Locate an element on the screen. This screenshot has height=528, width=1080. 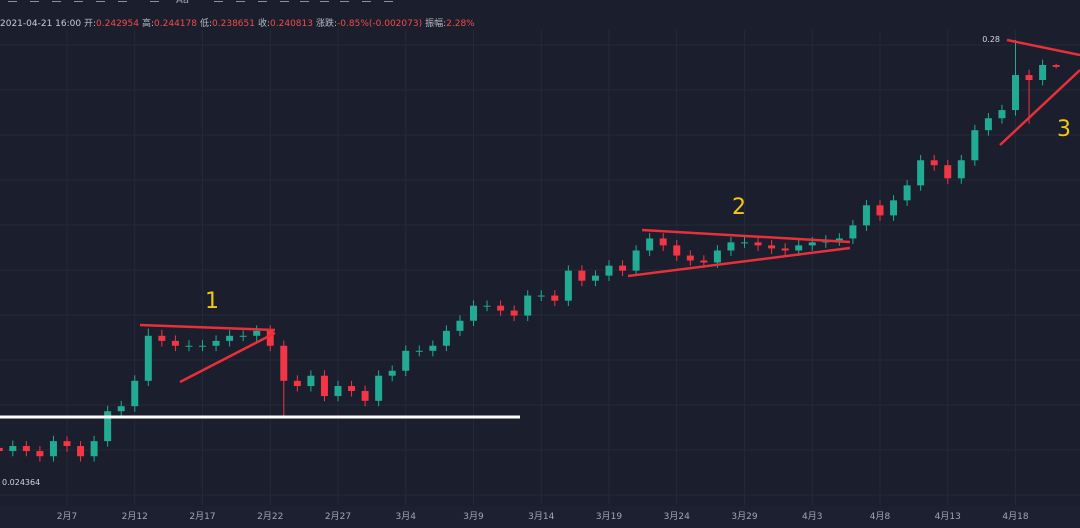
x-tick-label: 4月3 is located at coordinates (812, 516).